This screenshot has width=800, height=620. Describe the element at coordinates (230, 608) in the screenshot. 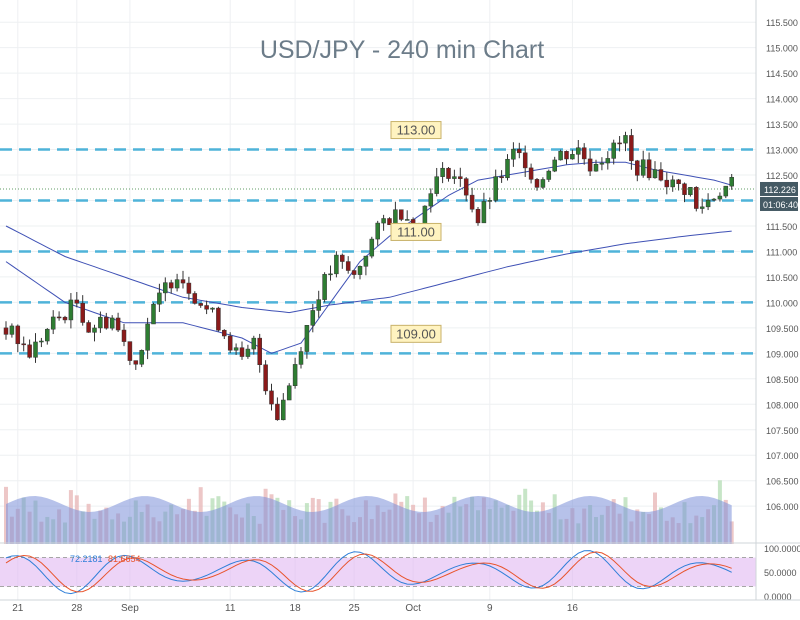

I see `x-tick-label: 11` at that location.